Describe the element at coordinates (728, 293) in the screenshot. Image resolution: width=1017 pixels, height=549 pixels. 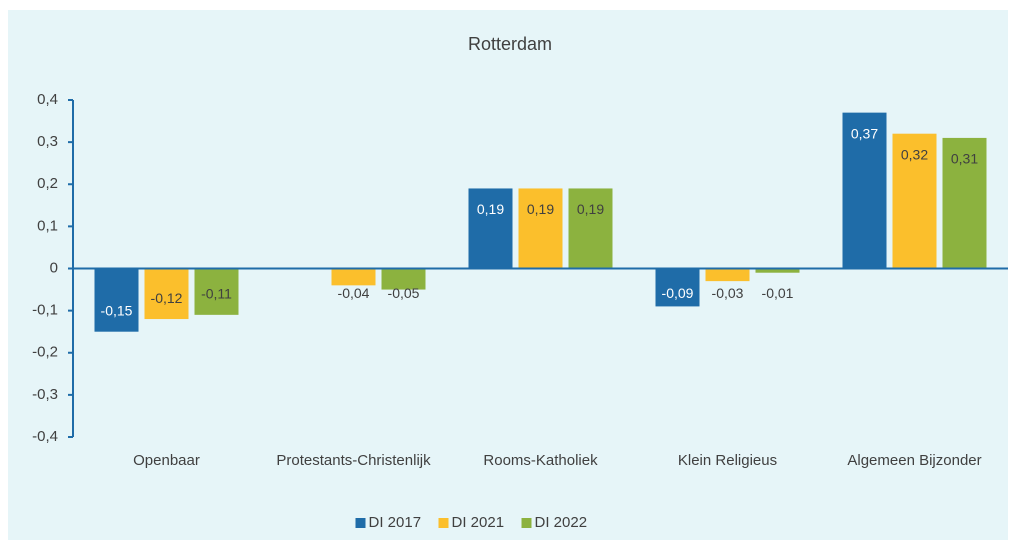
I see `value-label: -0,03` at that location.